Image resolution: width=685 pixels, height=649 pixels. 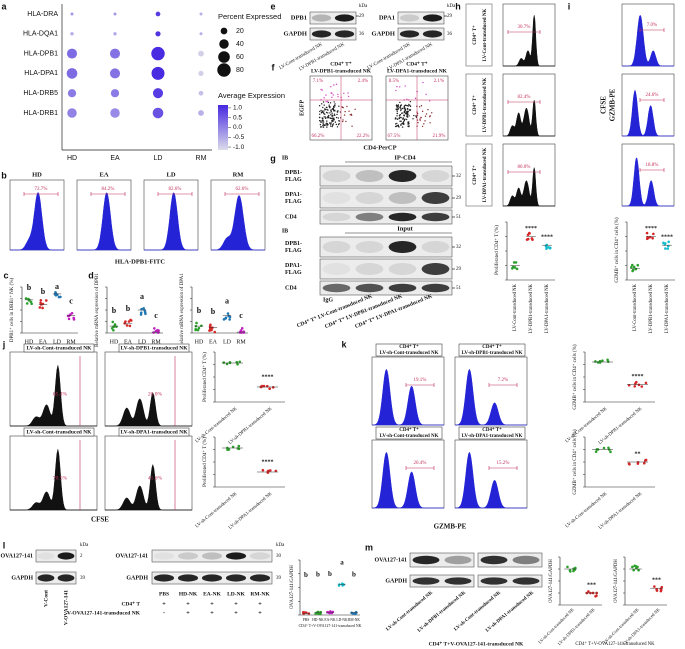 What do you see at coordinates (451, 6) in the screenshot?
I see `label: kDa` at bounding box center [451, 6].